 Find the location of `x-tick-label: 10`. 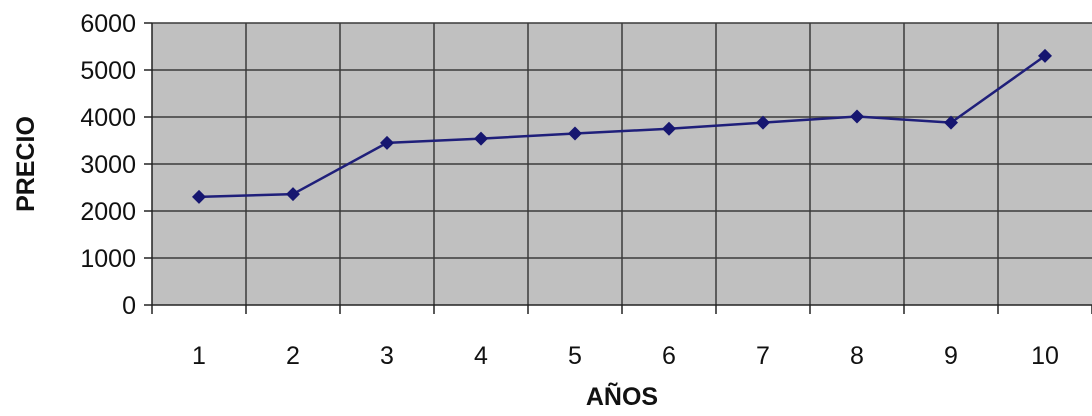

x-tick-label: 10 is located at coordinates (1045, 356).